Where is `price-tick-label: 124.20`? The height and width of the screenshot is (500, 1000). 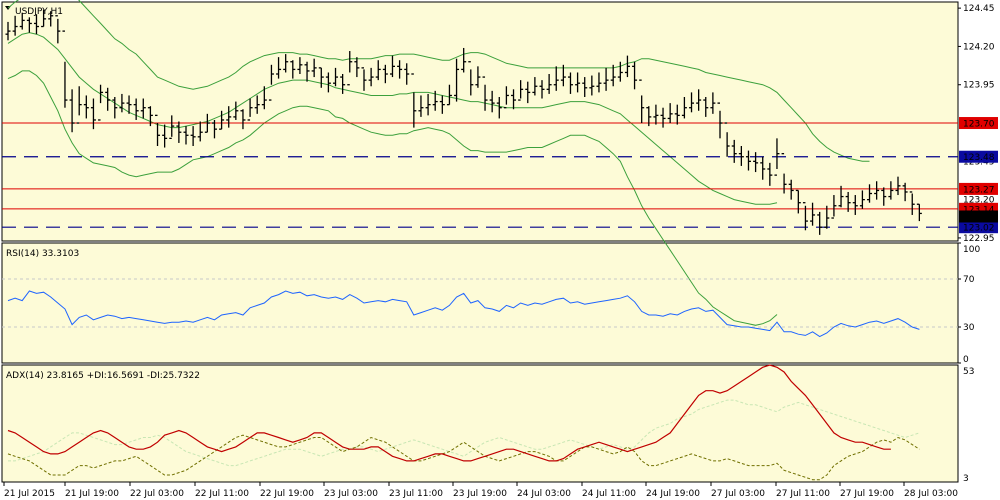
price-tick-label: 124.20 is located at coordinates (979, 47).